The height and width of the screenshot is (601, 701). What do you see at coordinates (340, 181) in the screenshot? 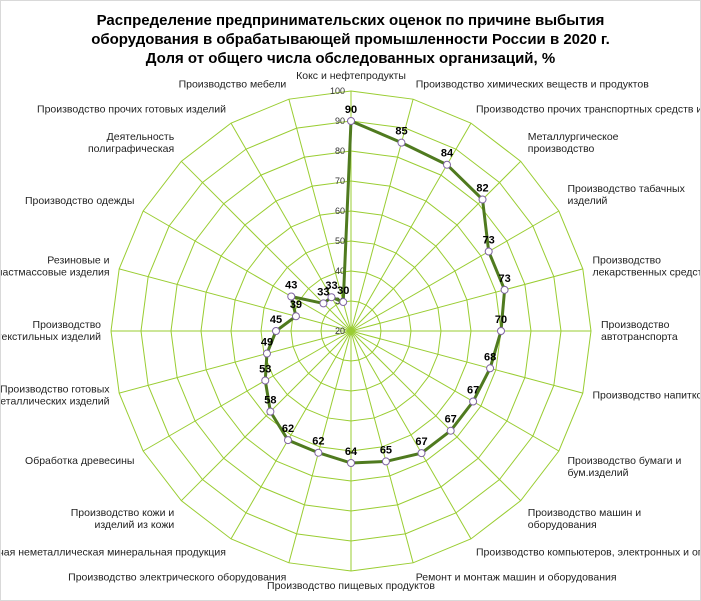
I see `y-tick-label: 70` at bounding box center [340, 181].